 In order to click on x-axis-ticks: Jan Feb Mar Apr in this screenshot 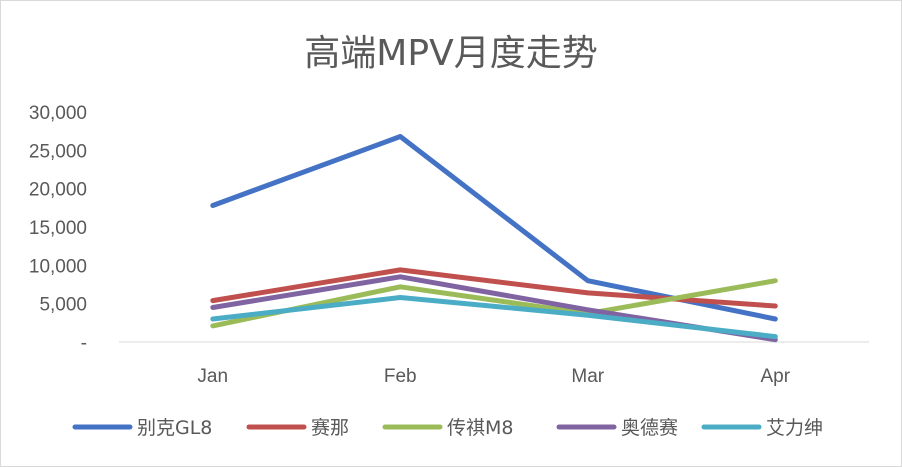, I will do `click(493, 376)`.